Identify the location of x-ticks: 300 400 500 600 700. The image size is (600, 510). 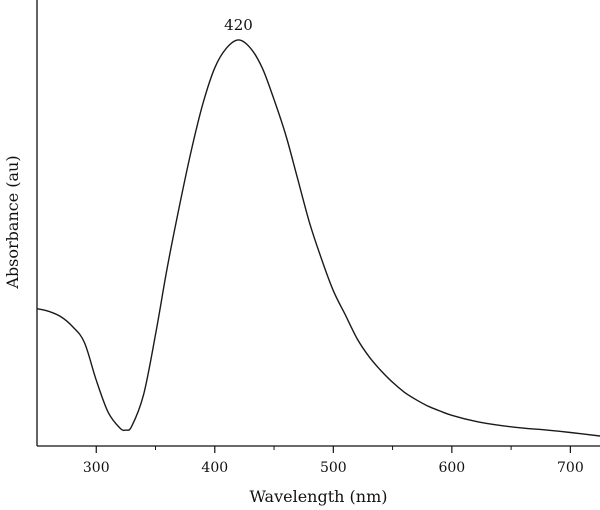
(333, 461).